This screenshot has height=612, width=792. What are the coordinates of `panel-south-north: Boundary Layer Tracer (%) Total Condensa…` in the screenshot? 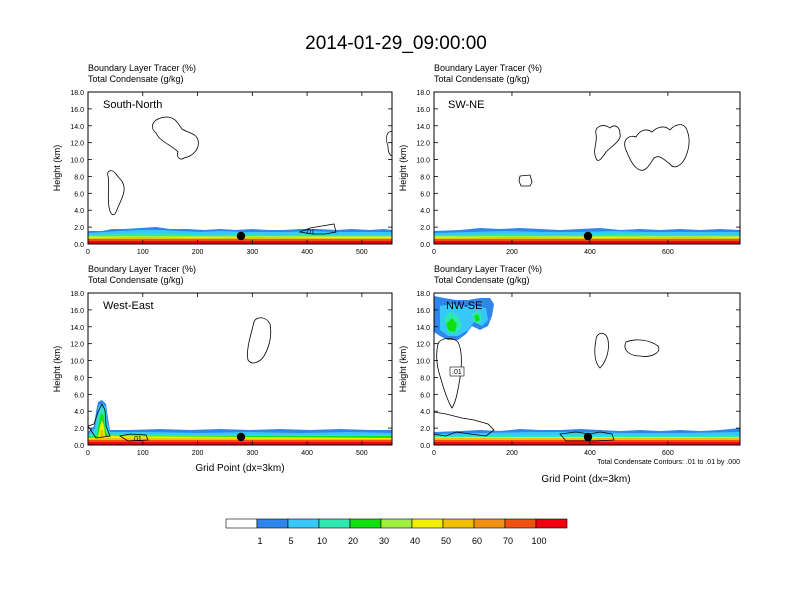 It's located at (222, 159).